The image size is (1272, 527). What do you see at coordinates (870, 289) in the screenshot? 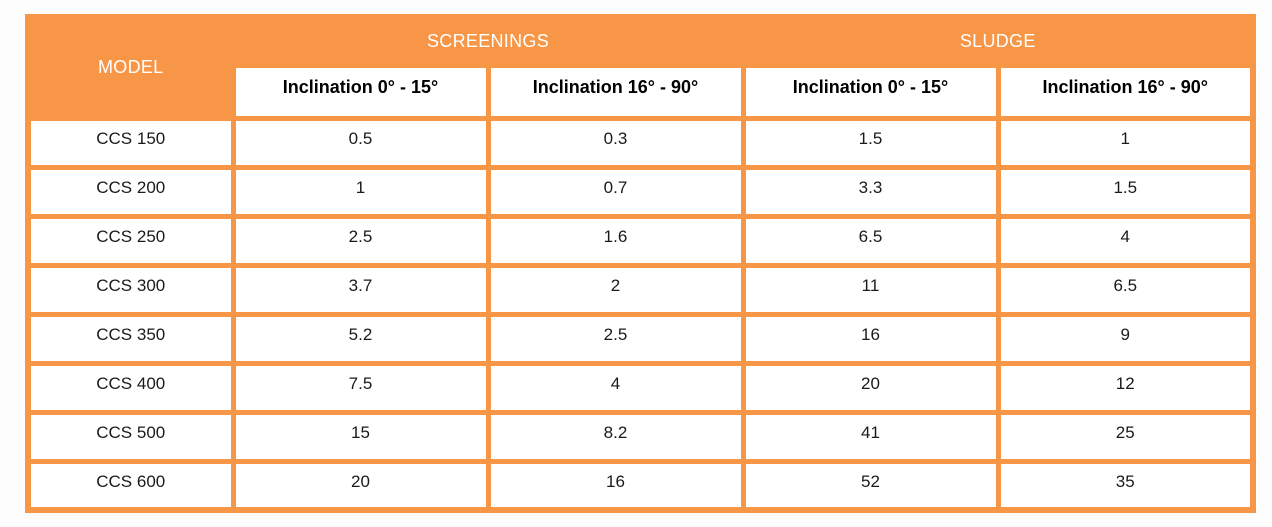
I see `value-cell: 11` at bounding box center [870, 289].